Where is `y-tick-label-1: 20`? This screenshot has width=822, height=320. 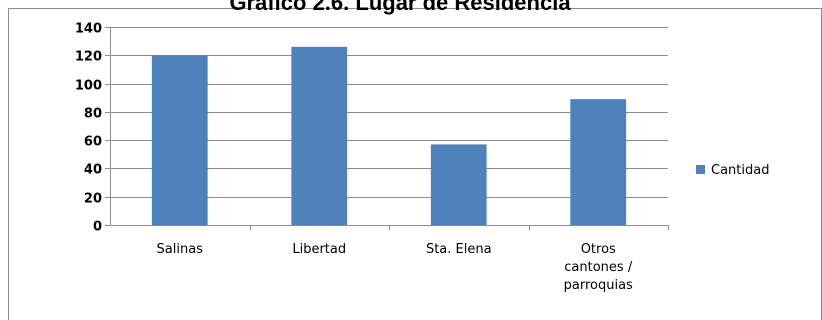
y-tick-label-1: 20 is located at coordinates (93, 199).